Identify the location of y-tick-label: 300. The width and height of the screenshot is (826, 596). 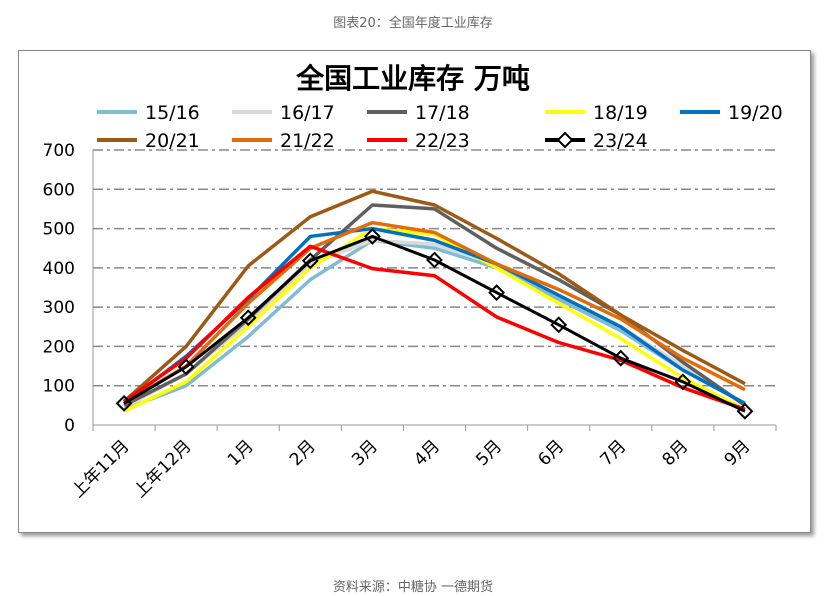
(59, 308).